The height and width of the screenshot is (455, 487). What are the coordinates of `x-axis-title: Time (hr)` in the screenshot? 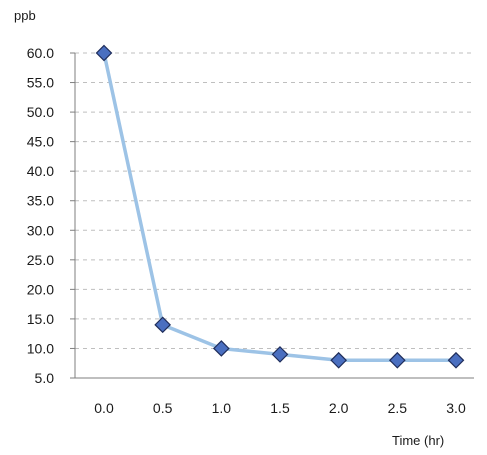 It's located at (418, 440).